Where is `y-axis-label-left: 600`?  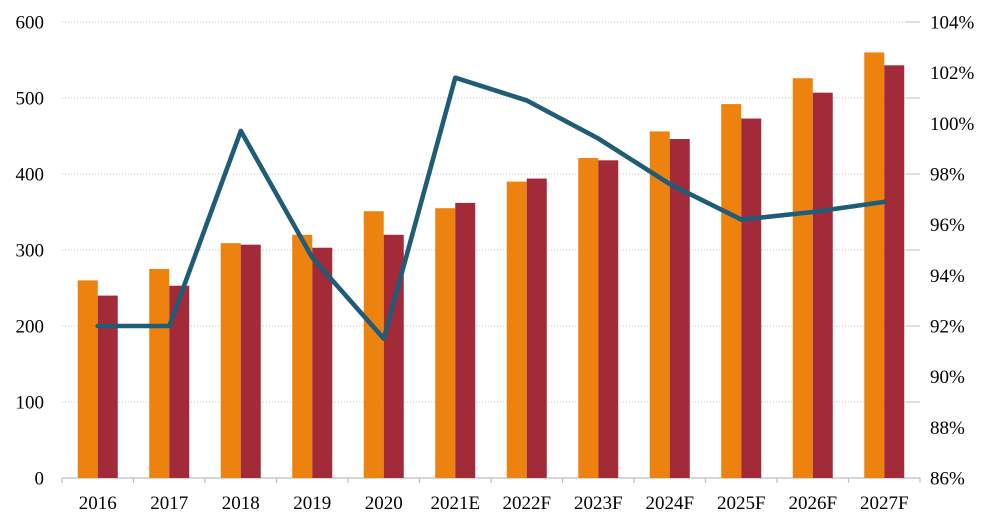 y-axis-label-left: 600 is located at coordinates (30, 23).